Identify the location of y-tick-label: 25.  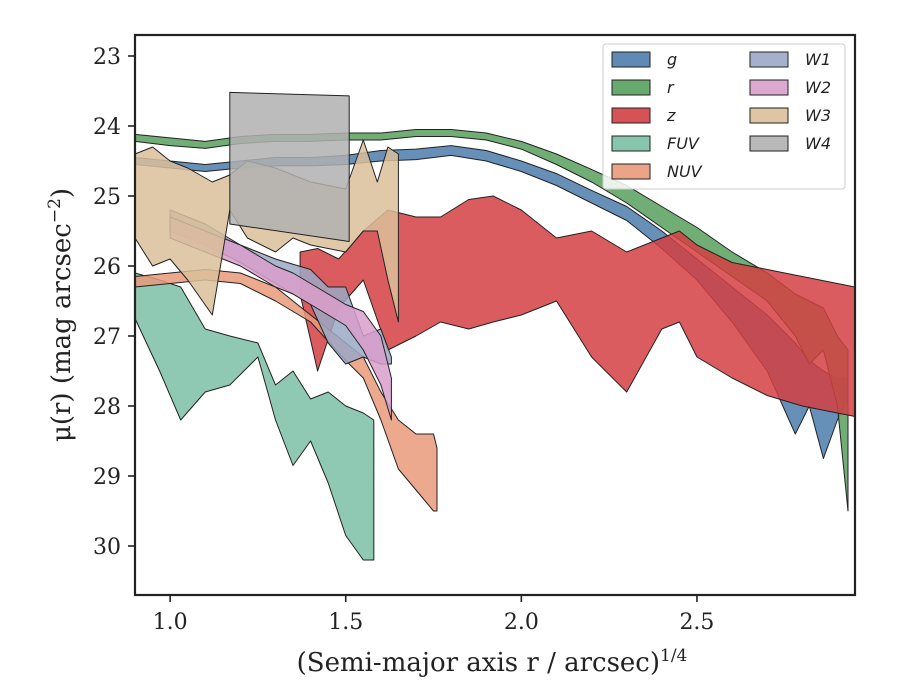
(107, 197).